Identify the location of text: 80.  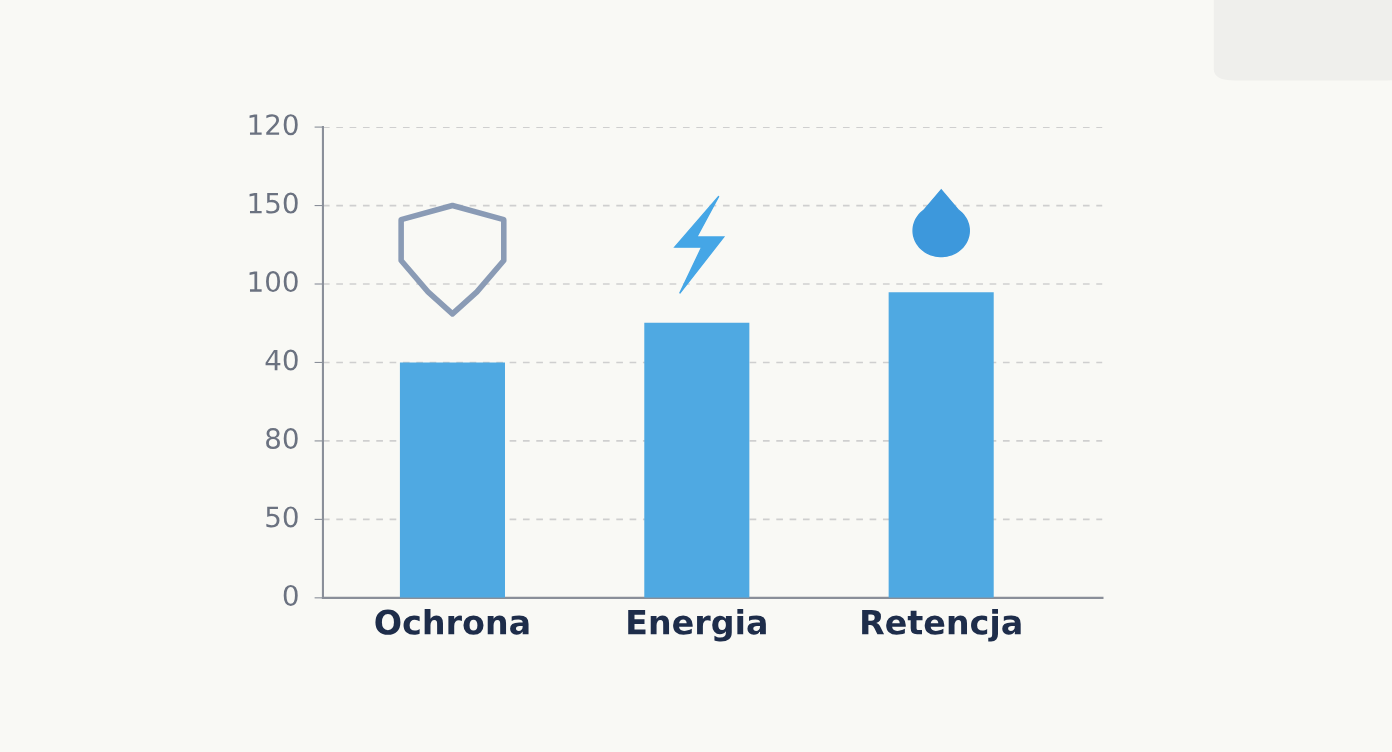
(282, 438).